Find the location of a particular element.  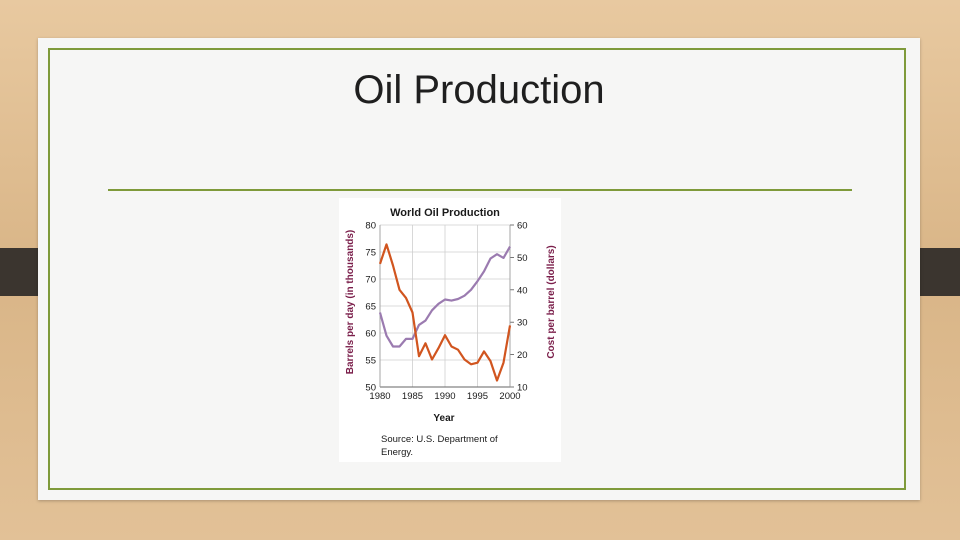

y-tick-label-left: 75 is located at coordinates (370, 253).